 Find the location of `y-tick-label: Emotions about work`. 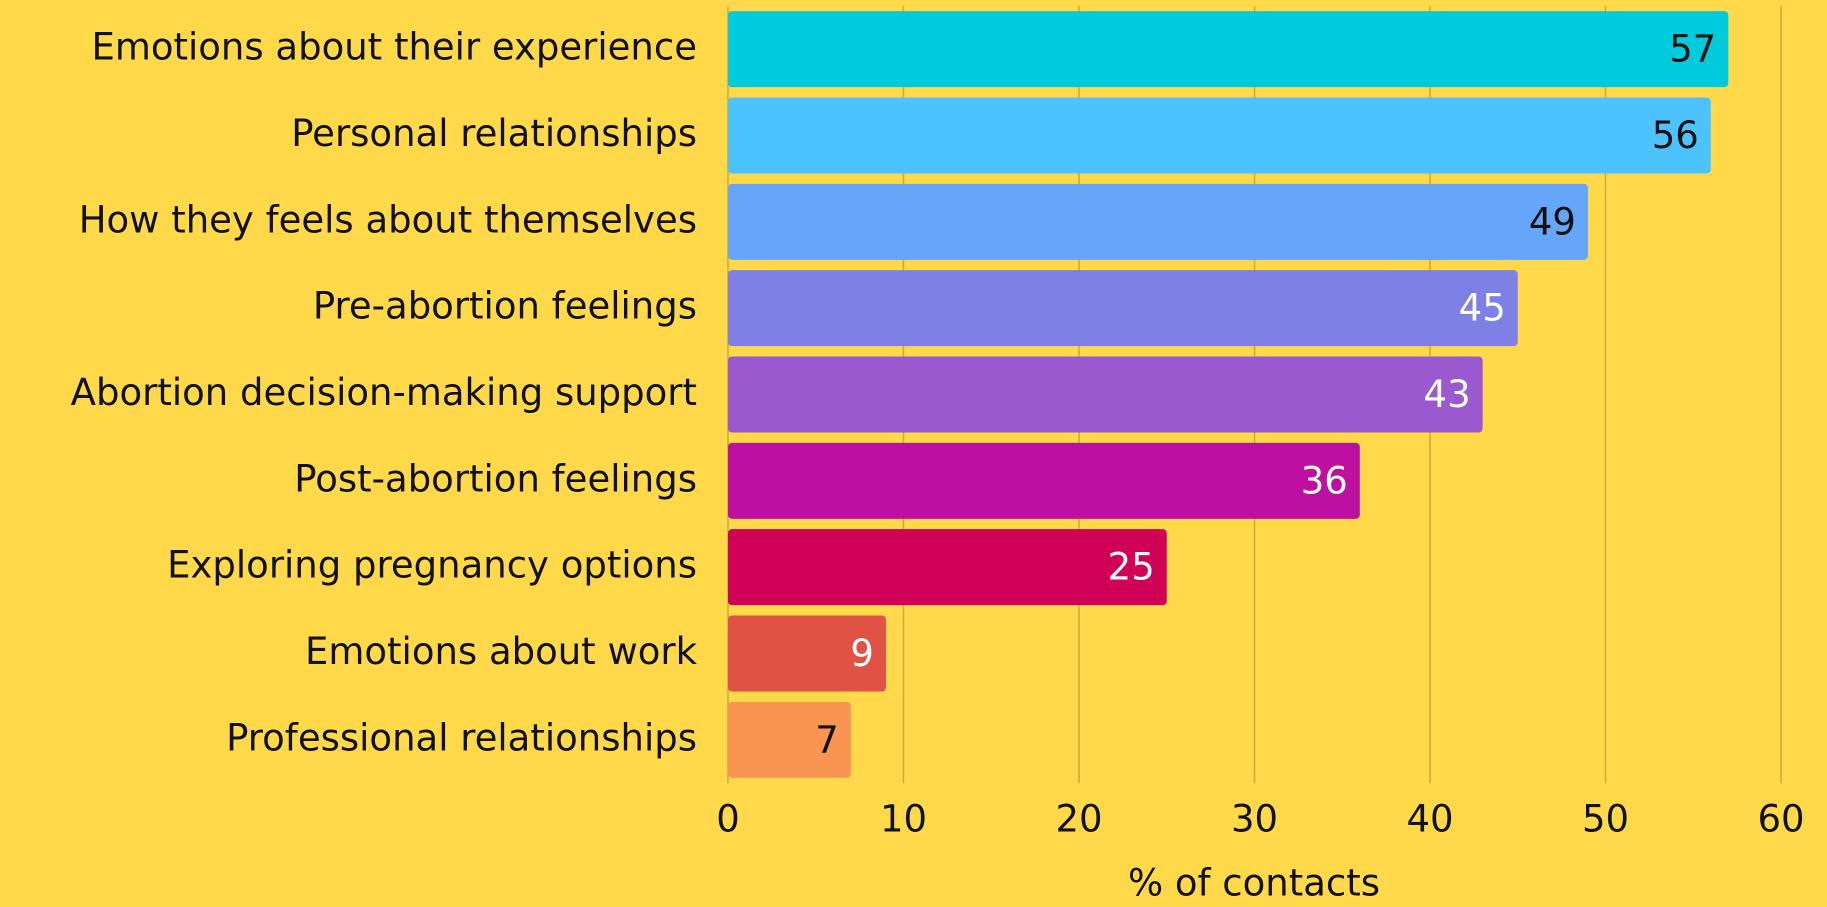

y-tick-label: Emotions about work is located at coordinates (501, 651).